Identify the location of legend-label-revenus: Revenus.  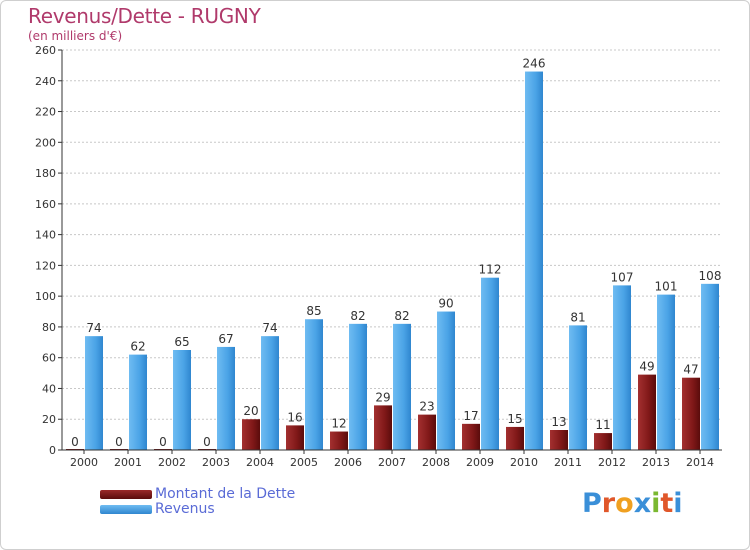
(185, 509).